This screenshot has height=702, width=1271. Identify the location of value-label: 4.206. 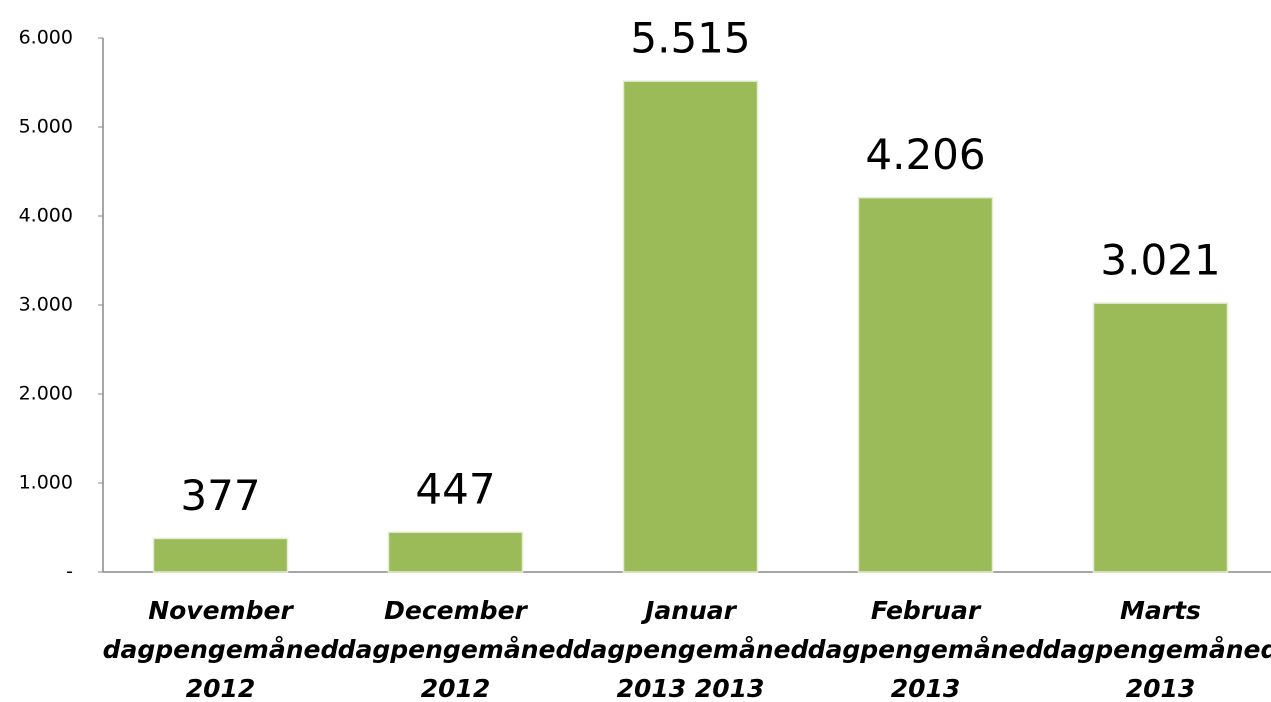
(925, 154).